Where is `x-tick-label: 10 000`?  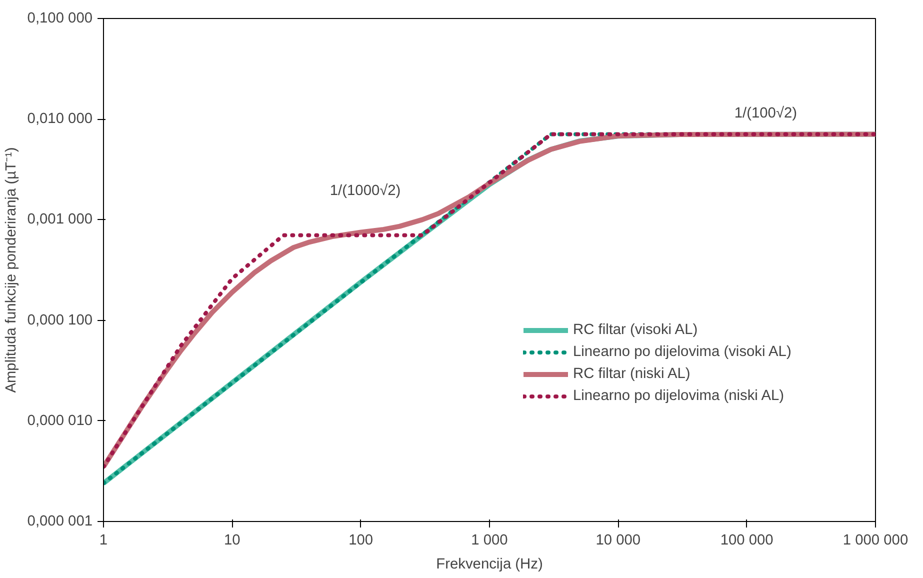
x-tick-label: 10 000 is located at coordinates (618, 540).